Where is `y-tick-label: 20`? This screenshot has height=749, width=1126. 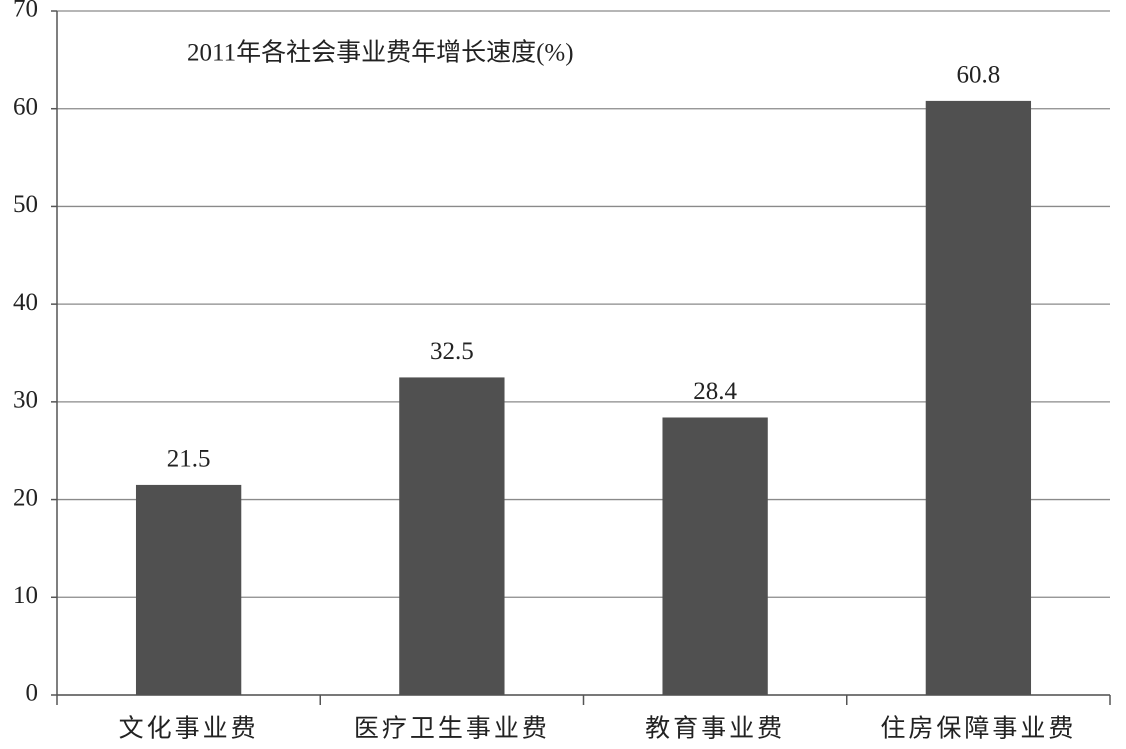 y-tick-label: 20 is located at coordinates (25, 497).